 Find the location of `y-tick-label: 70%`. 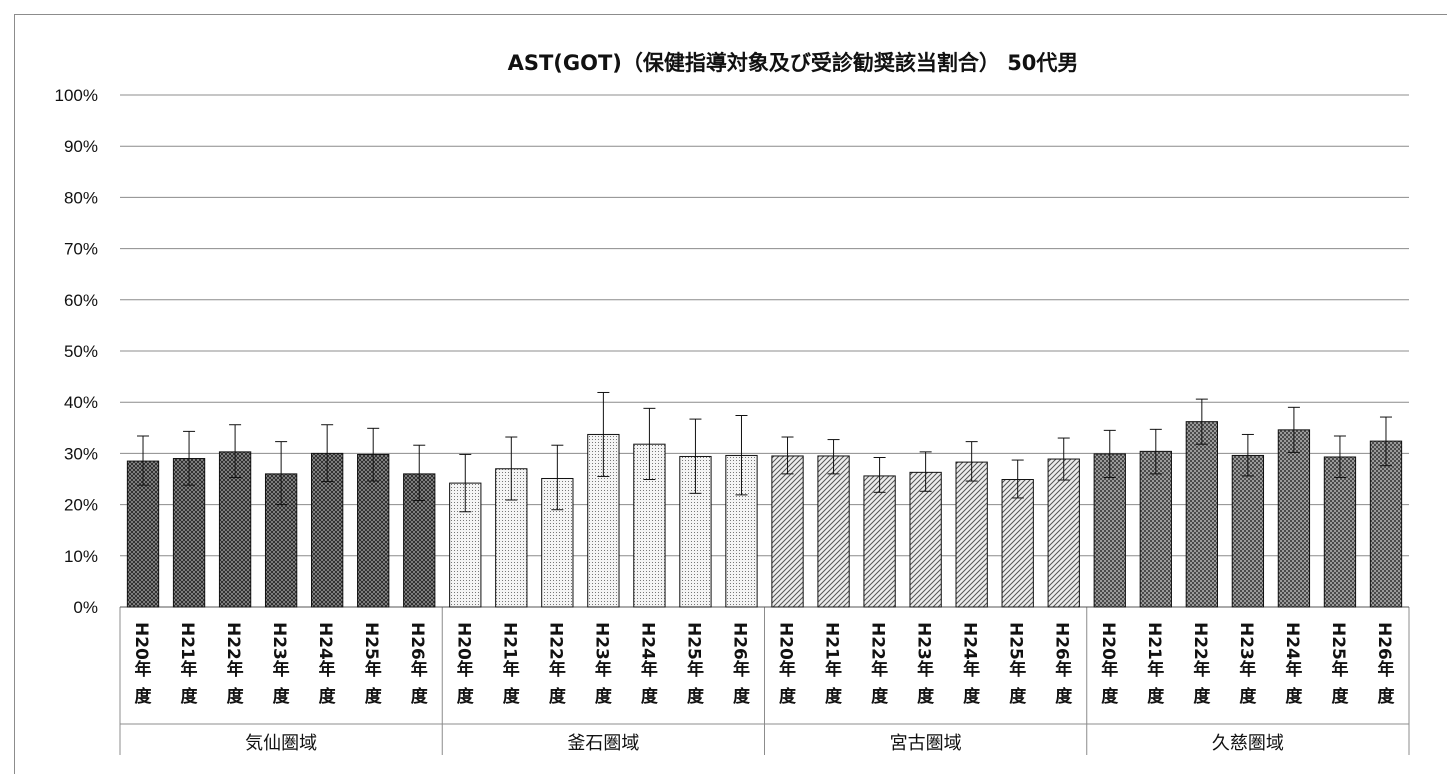

y-tick-label: 70% is located at coordinates (81, 249).